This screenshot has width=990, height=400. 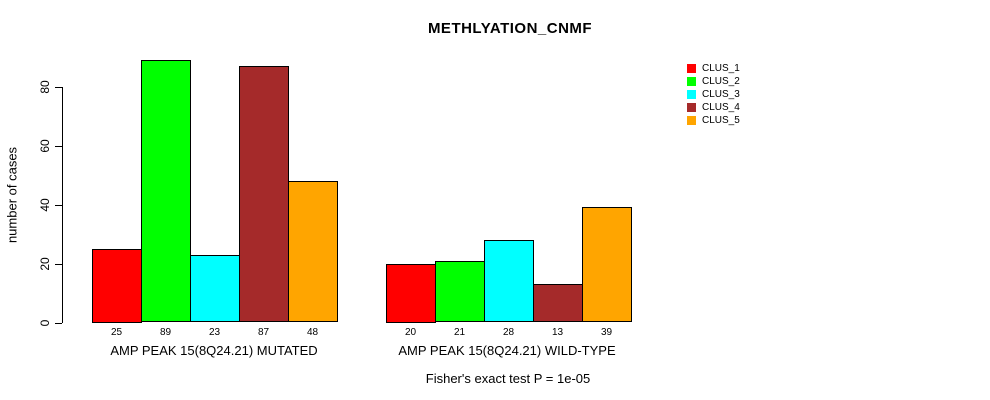 I want to click on legend: CLUS_1 CLUS_2 CLUS_3 CLUS_4 CLUS_5, so click(x=713, y=94).